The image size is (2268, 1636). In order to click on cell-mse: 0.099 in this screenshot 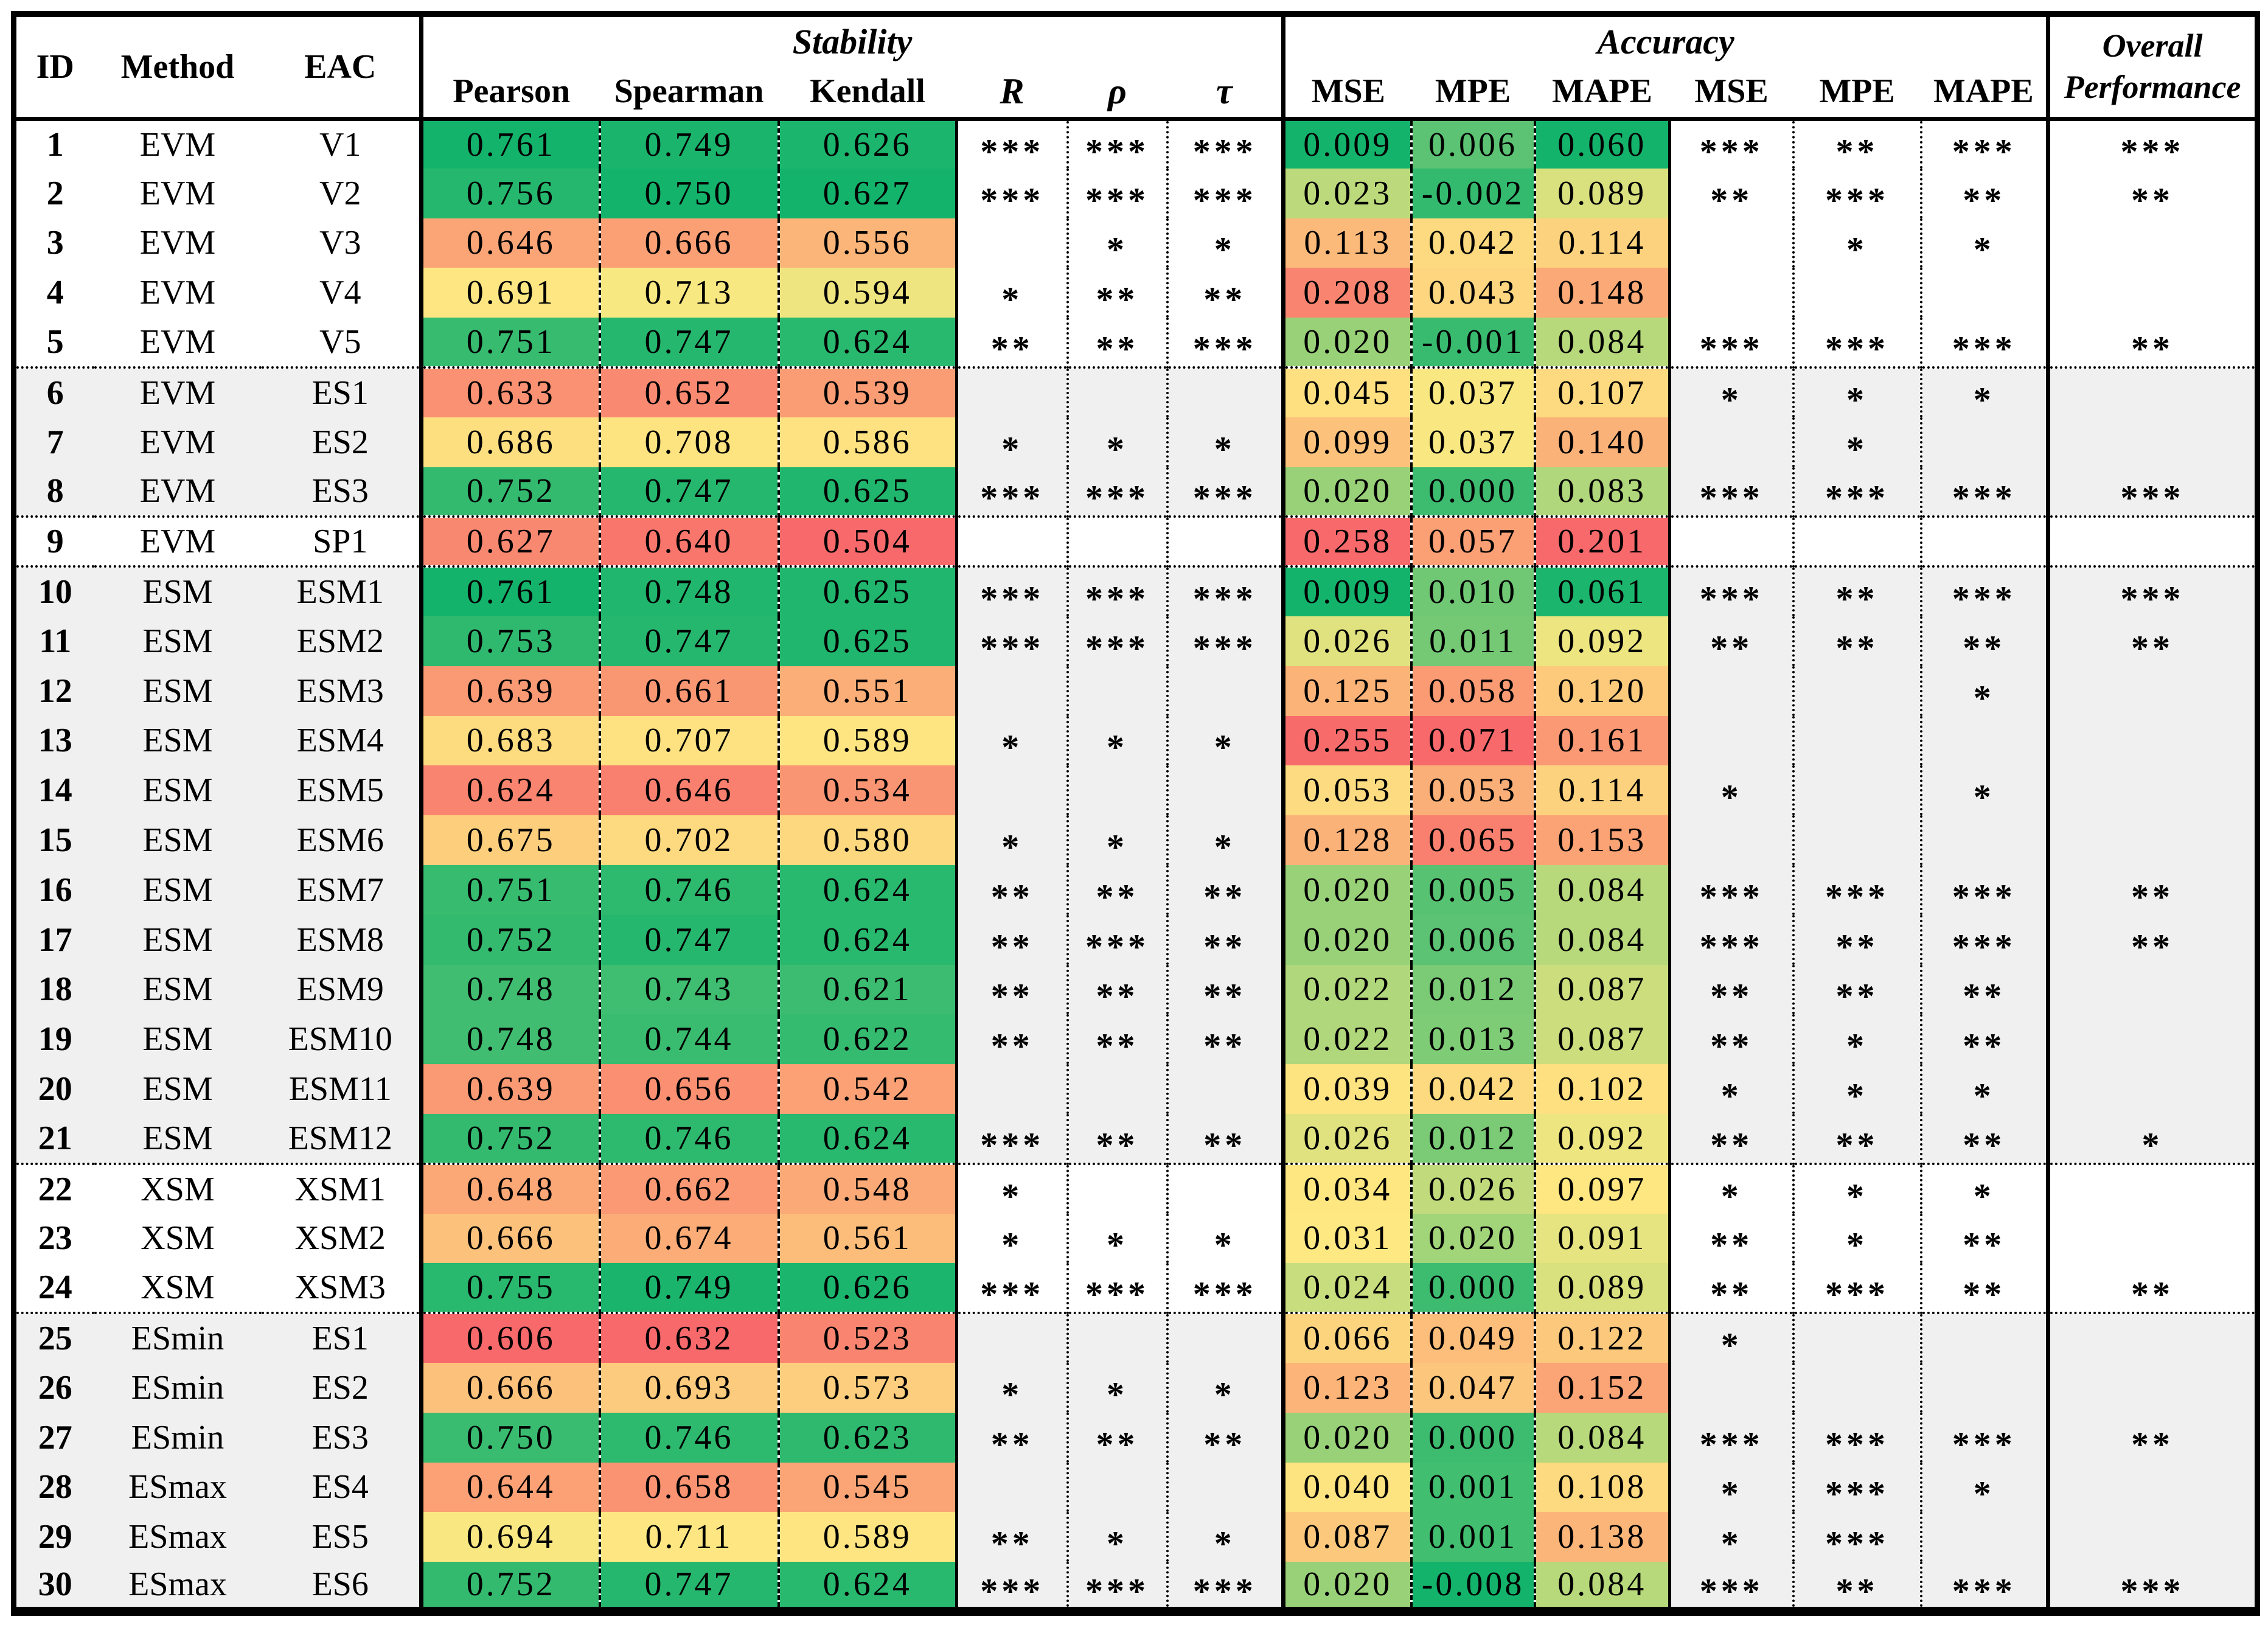, I will do `click(1346, 442)`.